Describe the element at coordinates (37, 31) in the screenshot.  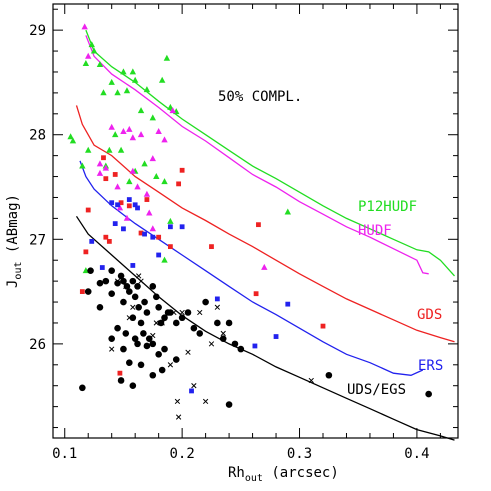
I see `y-tick-label: 29` at that location.